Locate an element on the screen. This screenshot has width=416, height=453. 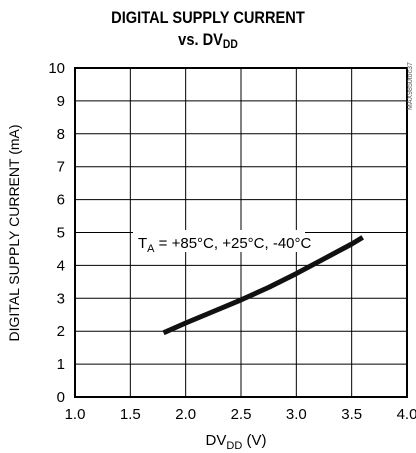
x-tick-label: 3.5 is located at coordinates (351, 414).